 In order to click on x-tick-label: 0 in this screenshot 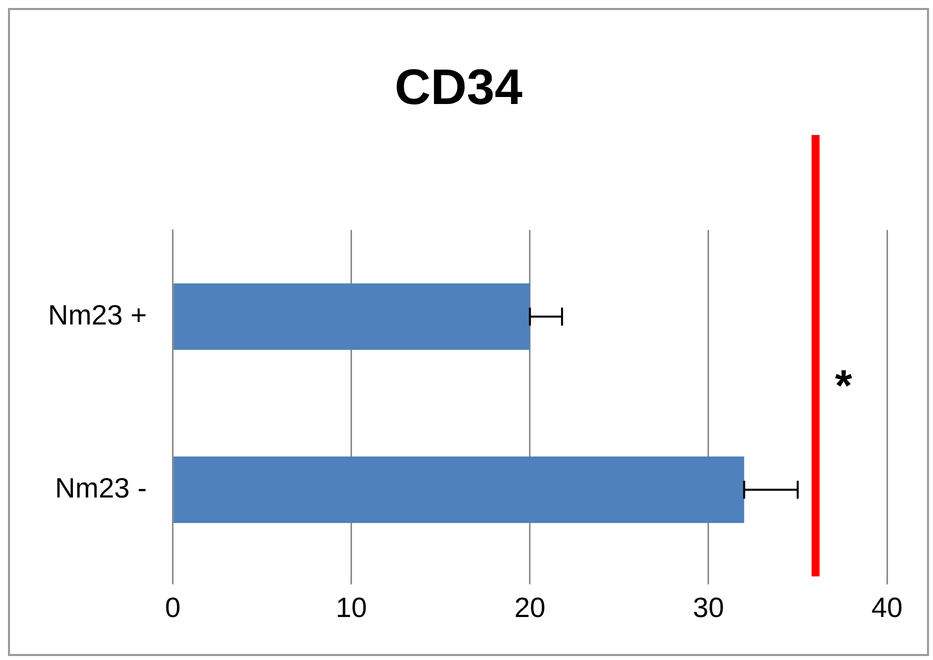, I will do `click(173, 607)`.